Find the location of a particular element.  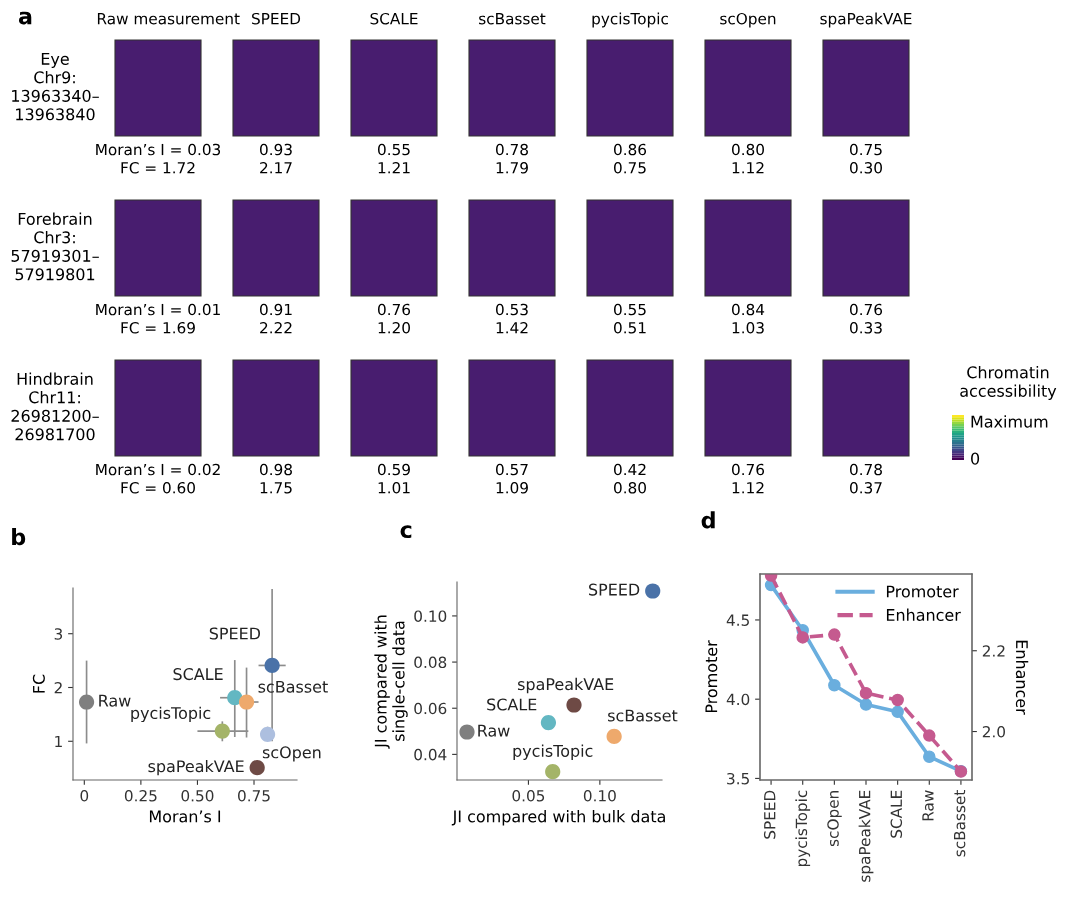

category-label: Forebrain Chr3: 57919301– 57919801 is located at coordinates (55, 246).